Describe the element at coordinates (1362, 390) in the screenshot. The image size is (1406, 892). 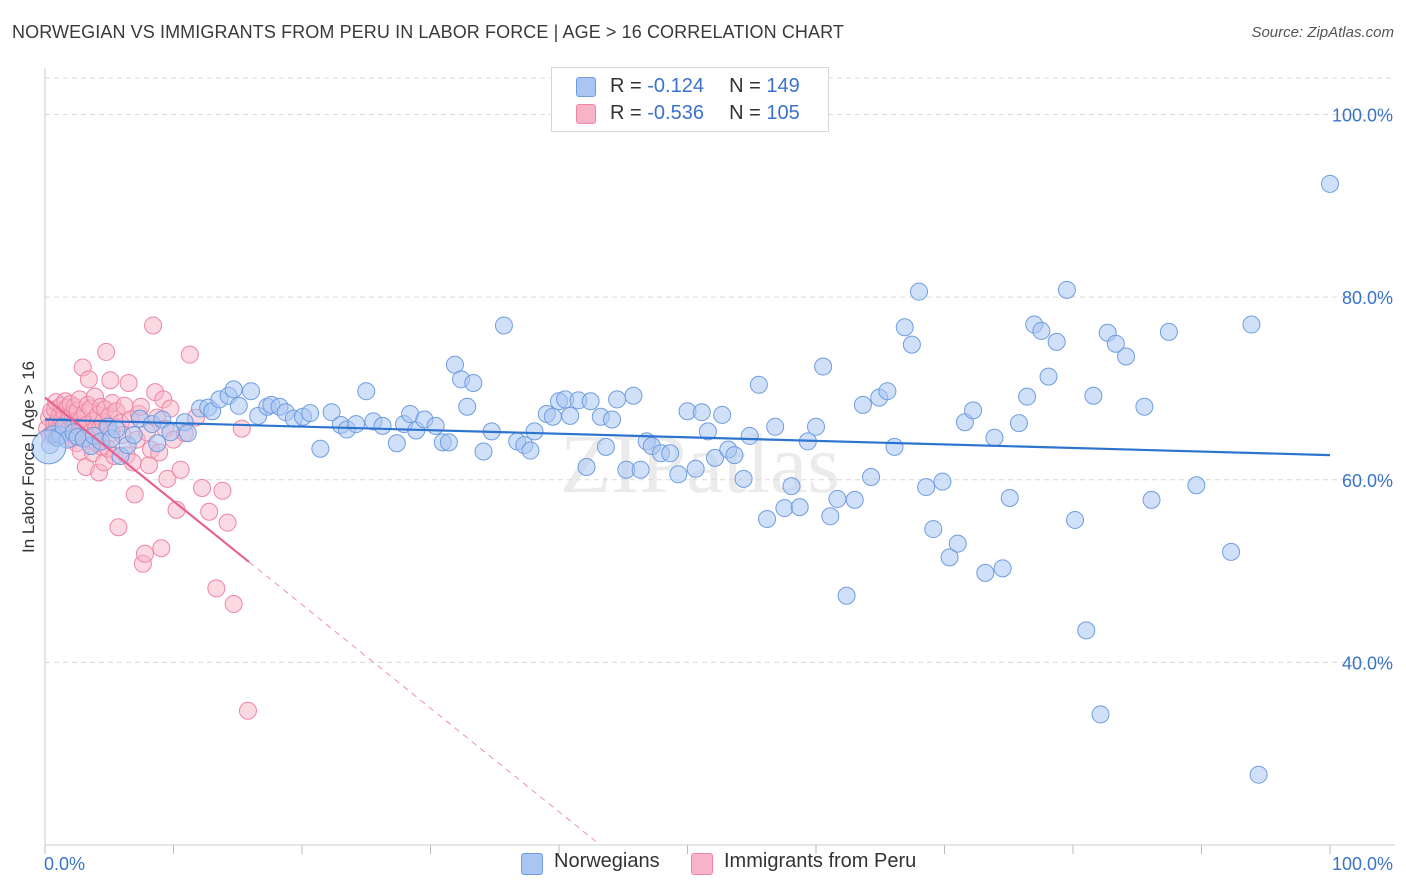
I see `y-tick-labels: 40.0% 60.0% 80.0% 100.0%` at that location.